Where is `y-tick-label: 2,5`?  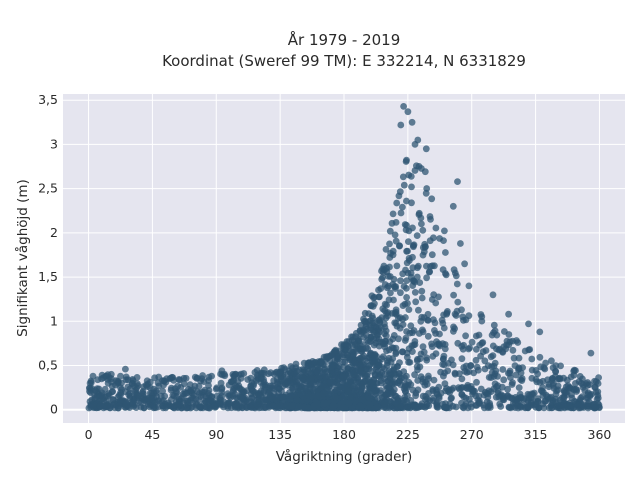 y-tick-label: 2,5 is located at coordinates (48, 188).